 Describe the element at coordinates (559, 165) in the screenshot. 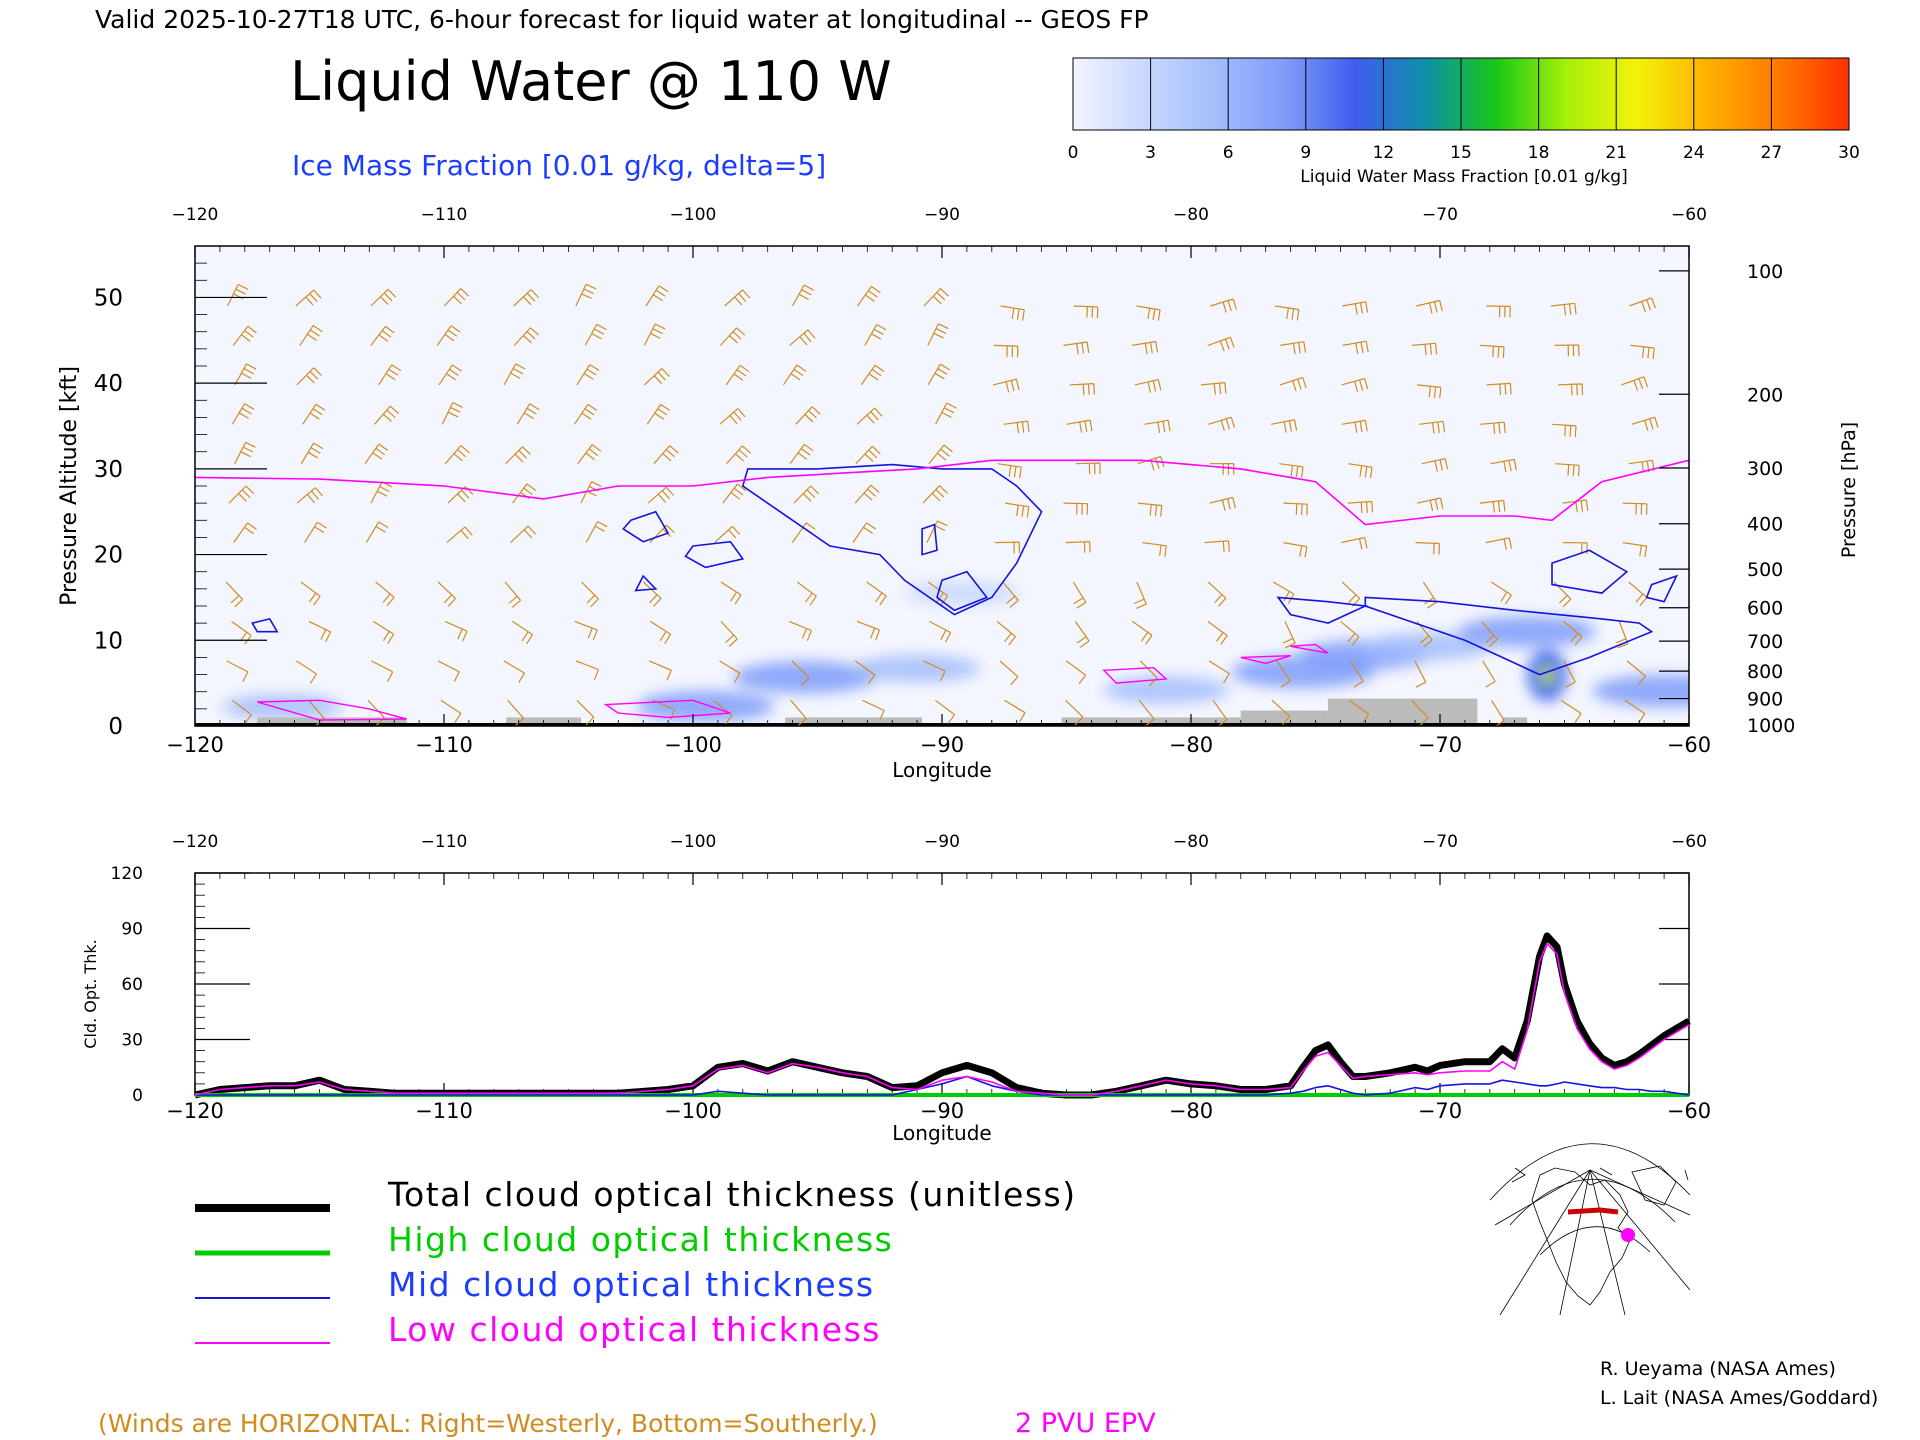

I see `ice-subtitle: Ice Mass Fraction [0.01 g/kg, delta=5]` at that location.